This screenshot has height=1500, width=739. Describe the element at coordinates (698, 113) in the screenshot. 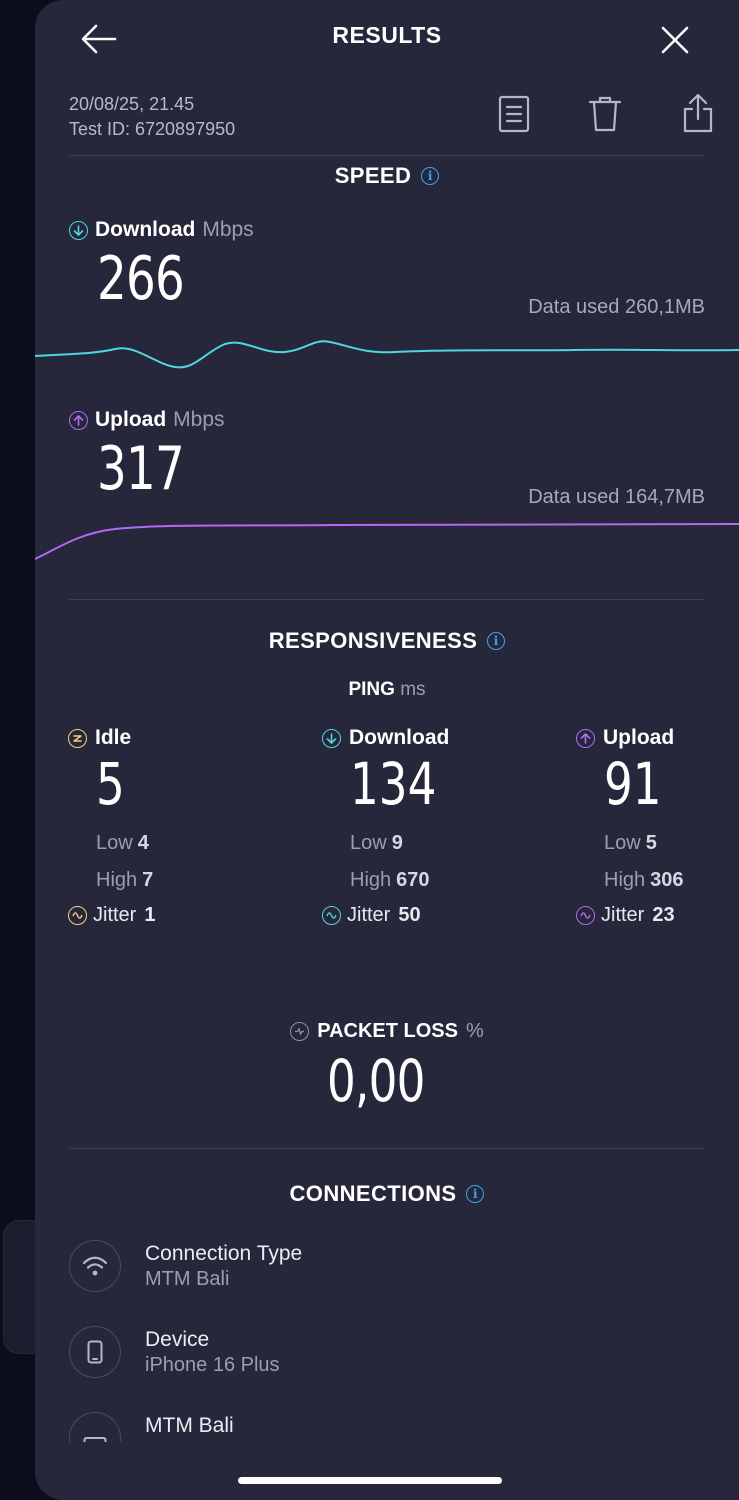

I see `share-icon` at that location.